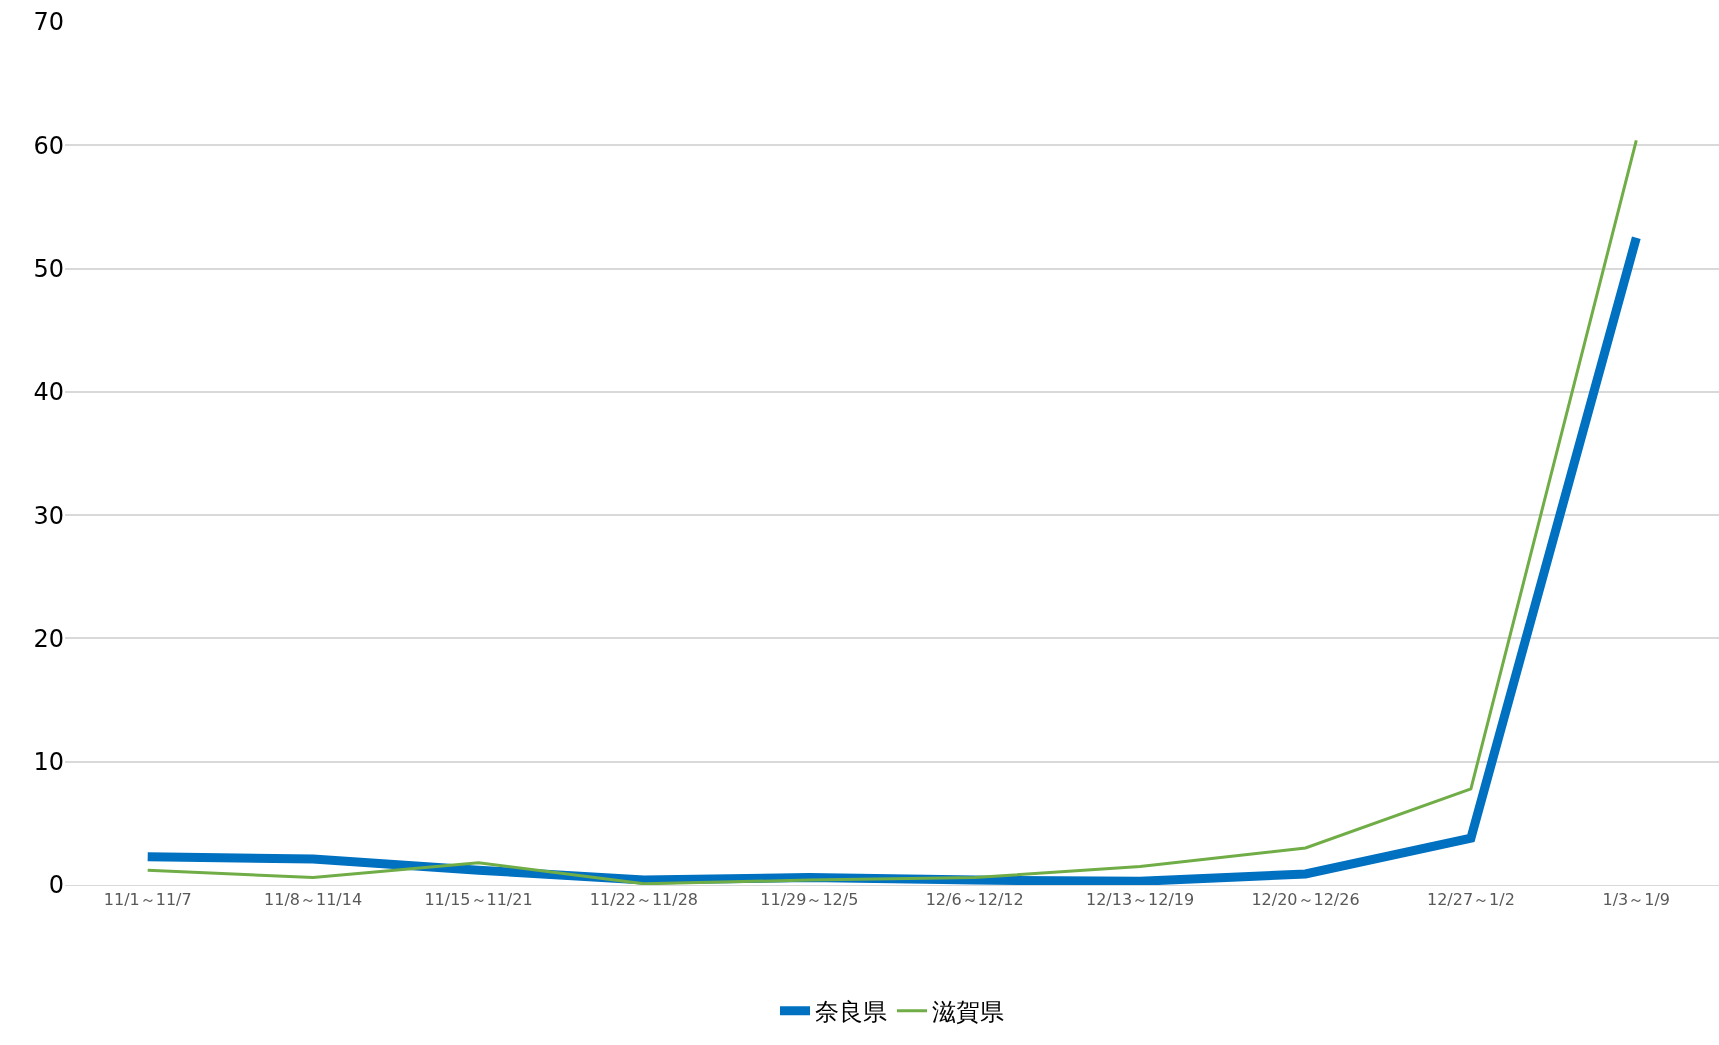  I want to click on x-tick-label: 11/29～12/5, so click(809, 900).